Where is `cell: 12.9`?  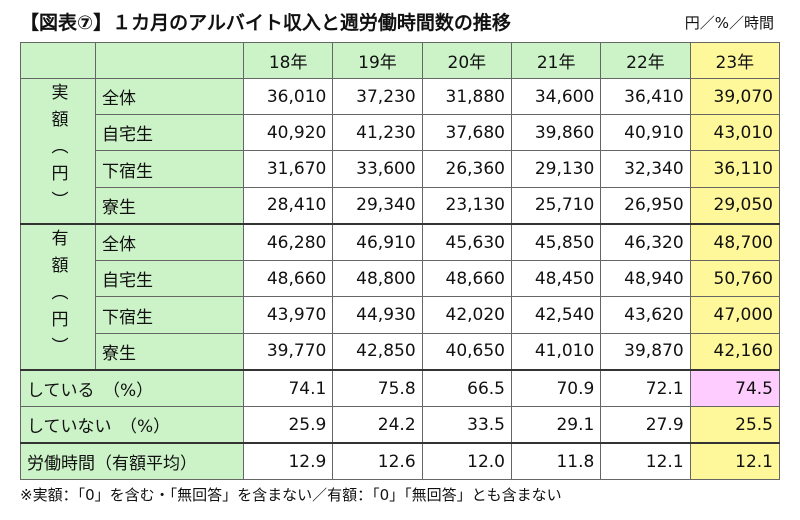
cell: 12.9 is located at coordinates (288, 461).